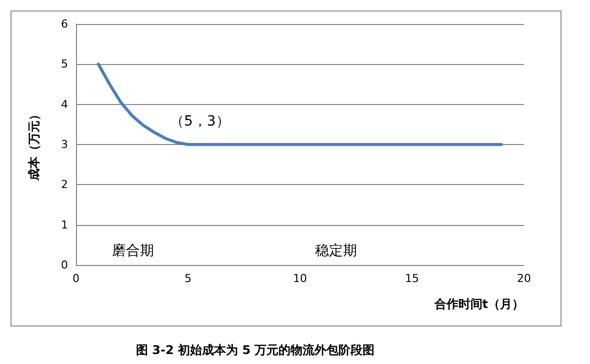 The width and height of the screenshot is (590, 364). I want to click on y-tick-label: 1, so click(64, 225).